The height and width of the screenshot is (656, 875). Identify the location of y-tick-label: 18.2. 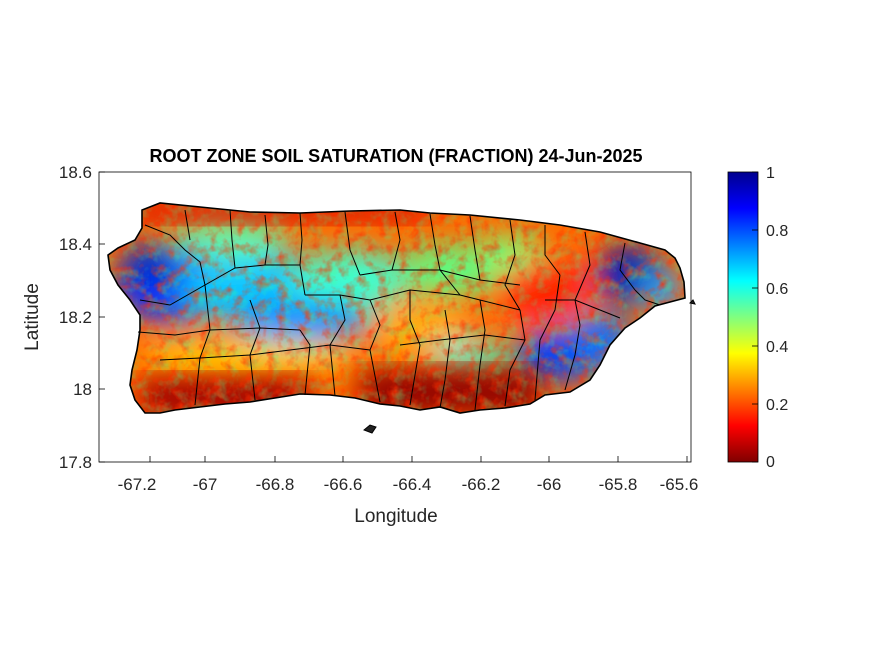
(75, 317).